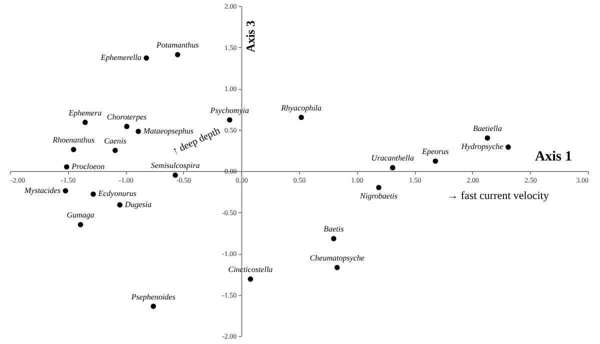 The height and width of the screenshot is (344, 600). I want to click on series-label: Semisulcospira, so click(175, 165).